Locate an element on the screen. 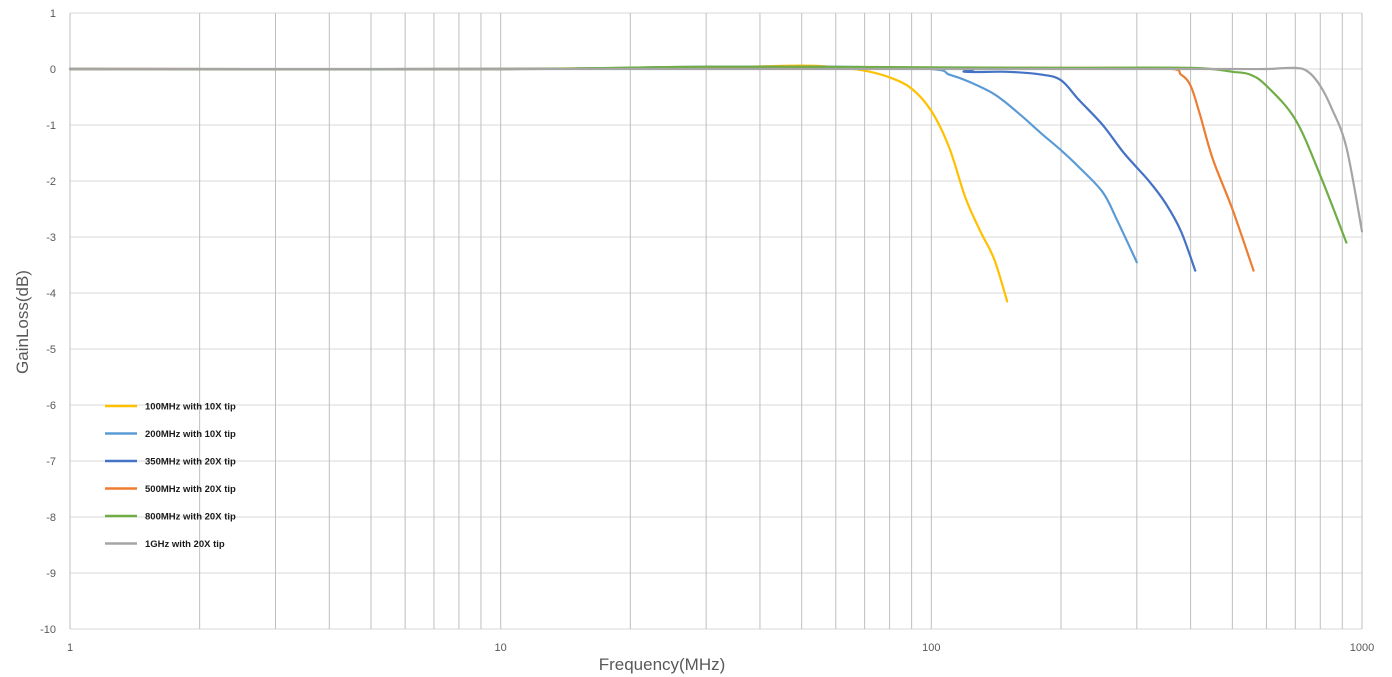 The height and width of the screenshot is (677, 1392). y-tick-label: -10 is located at coordinates (48, 630).